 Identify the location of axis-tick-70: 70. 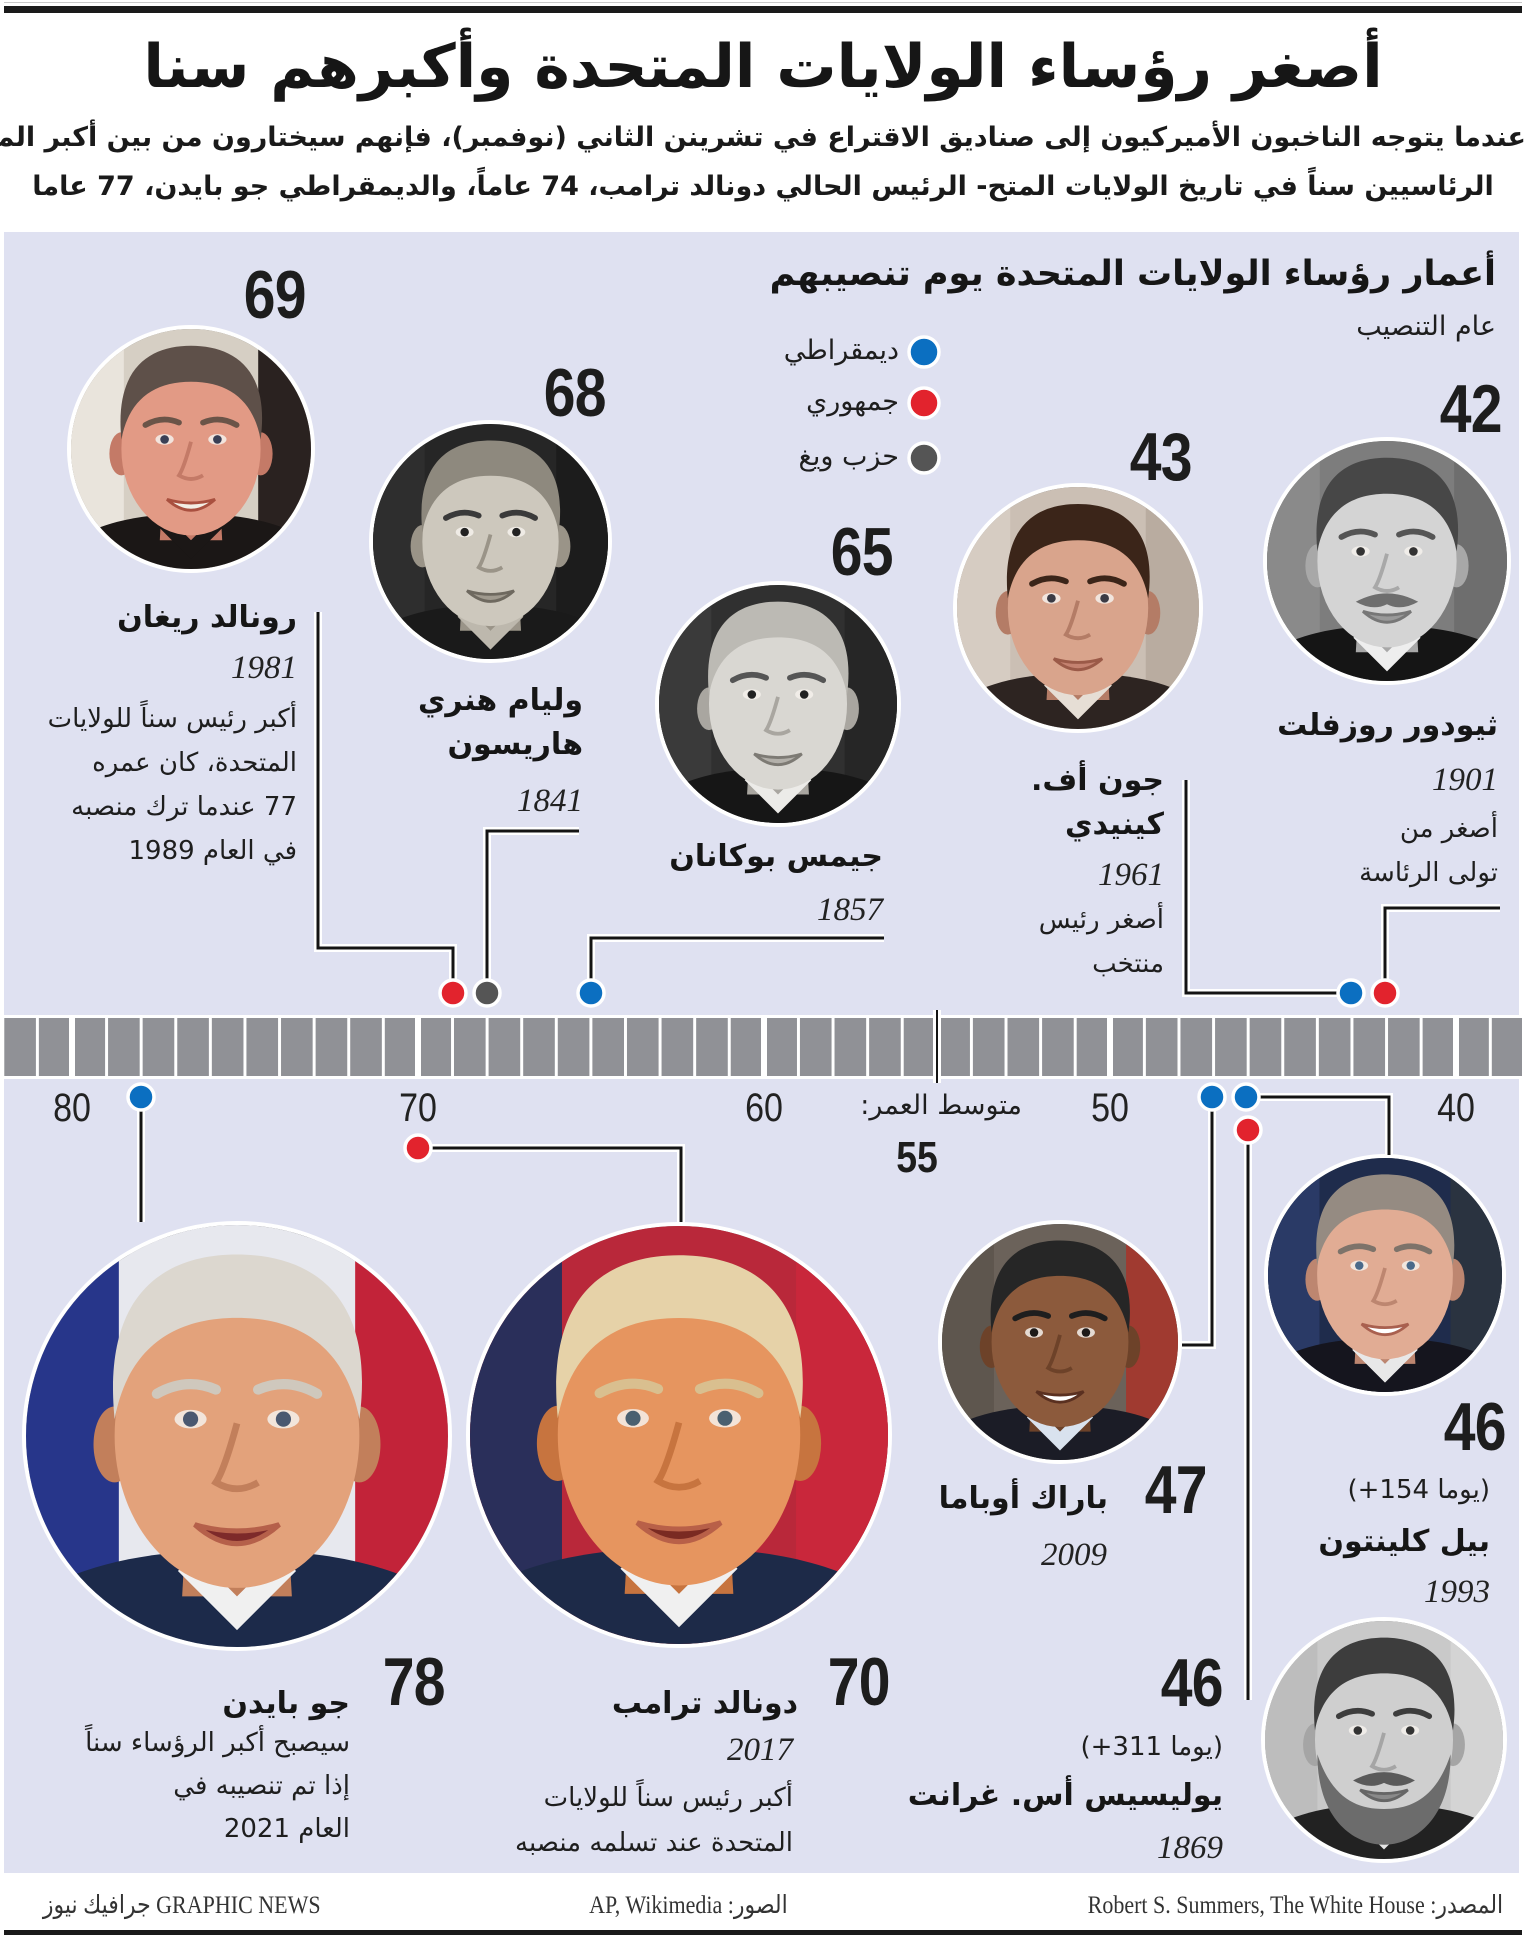
(418, 1108).